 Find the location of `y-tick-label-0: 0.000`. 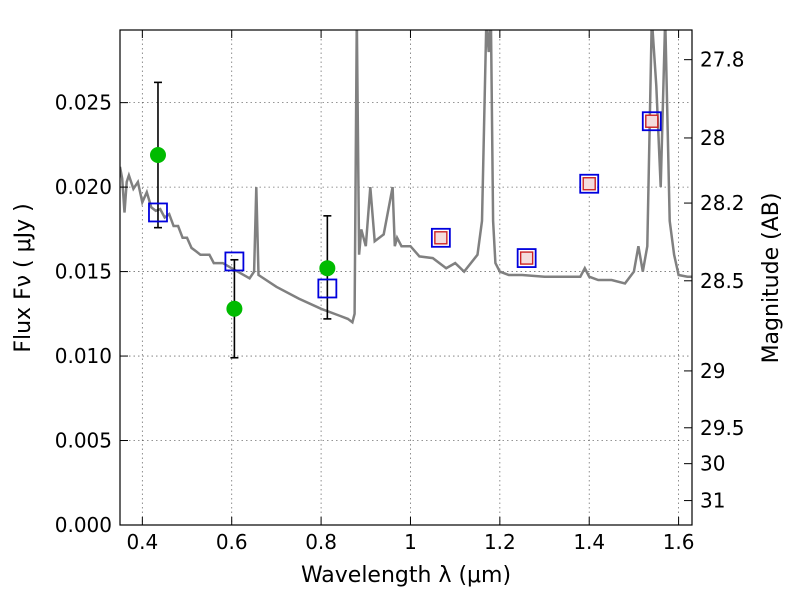

y-tick-label-0: 0.000 is located at coordinates (83, 525).